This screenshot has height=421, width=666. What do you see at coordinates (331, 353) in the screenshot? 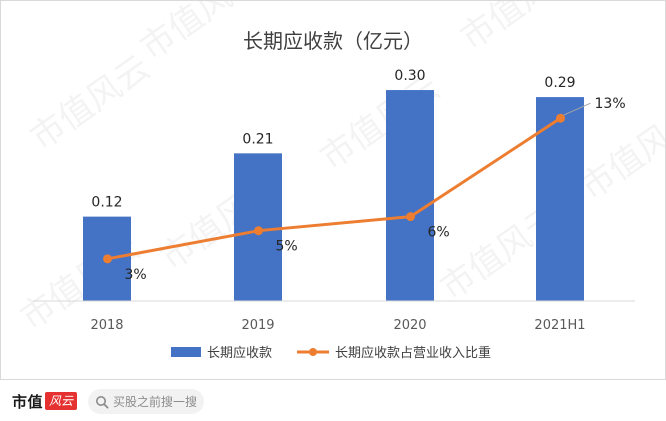
I see `legend: 长期应收款 长期应收款占营业收入比重` at bounding box center [331, 353].